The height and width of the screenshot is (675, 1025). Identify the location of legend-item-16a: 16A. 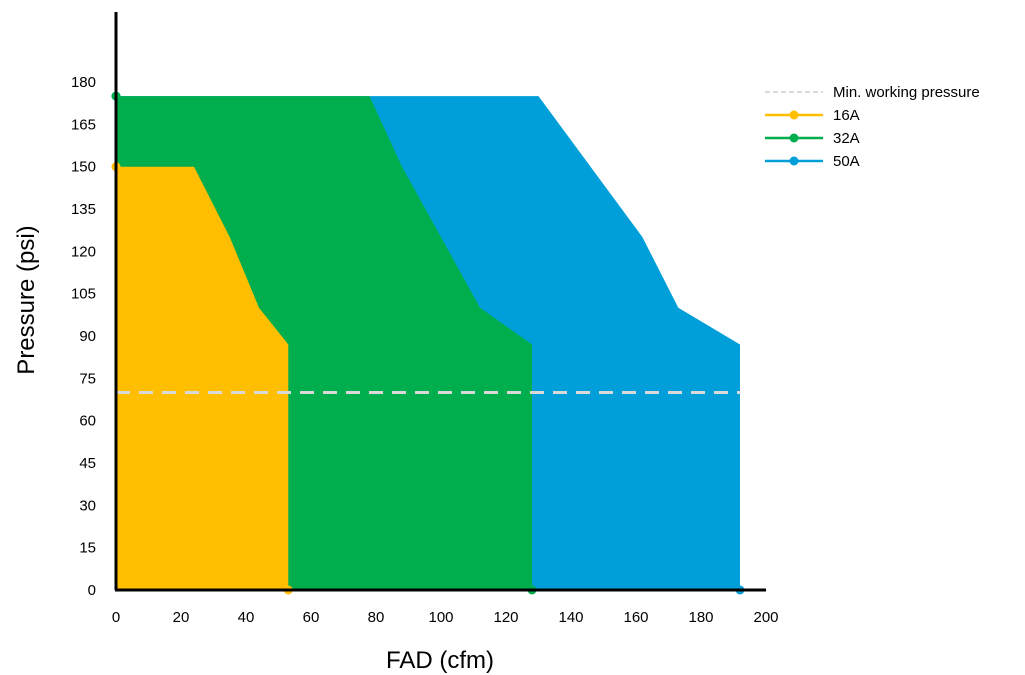
(812, 115).